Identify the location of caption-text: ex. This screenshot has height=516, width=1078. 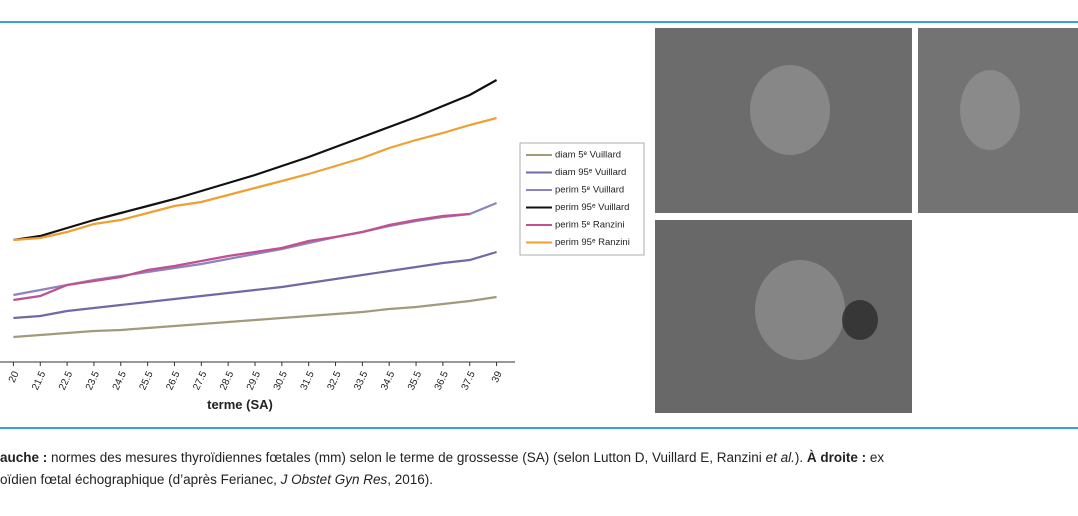
(875, 457).